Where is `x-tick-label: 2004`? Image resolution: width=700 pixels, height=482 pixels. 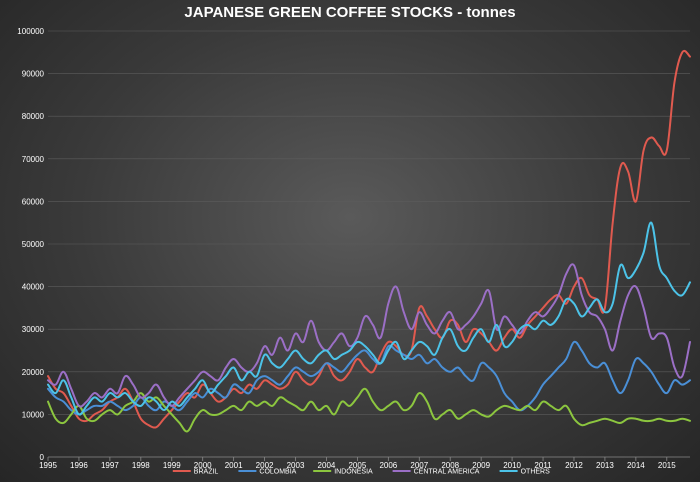
x-tick-label: 2004 is located at coordinates (327, 465).